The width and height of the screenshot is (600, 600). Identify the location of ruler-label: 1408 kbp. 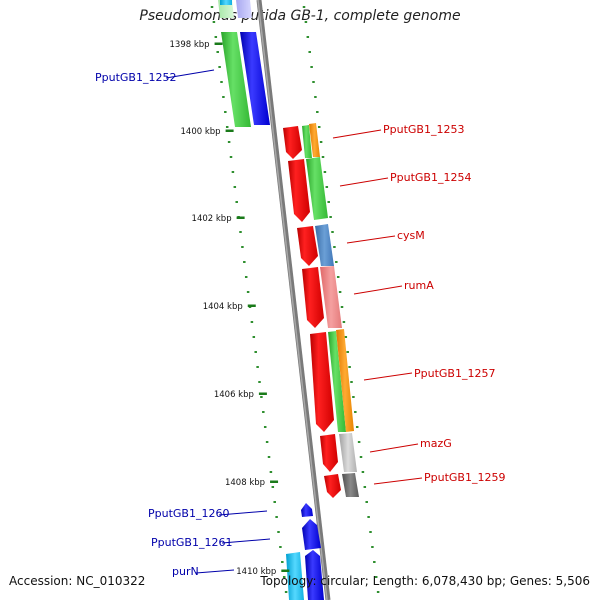
(245, 483).